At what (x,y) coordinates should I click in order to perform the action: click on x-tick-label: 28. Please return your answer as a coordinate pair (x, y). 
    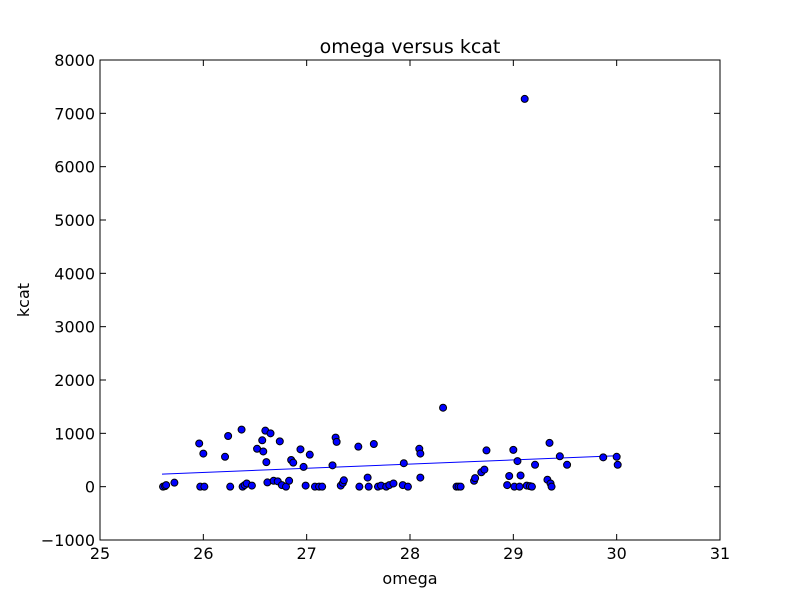
    Looking at the image, I should click on (410, 553).